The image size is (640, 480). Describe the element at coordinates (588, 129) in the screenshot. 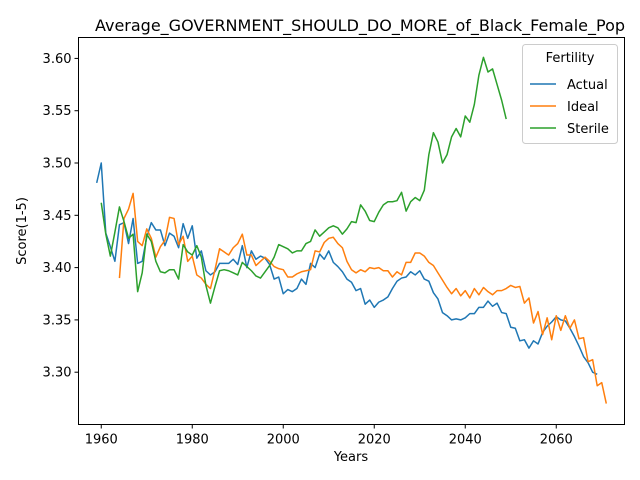

I see `legend-entry-sterile: Sterile` at that location.